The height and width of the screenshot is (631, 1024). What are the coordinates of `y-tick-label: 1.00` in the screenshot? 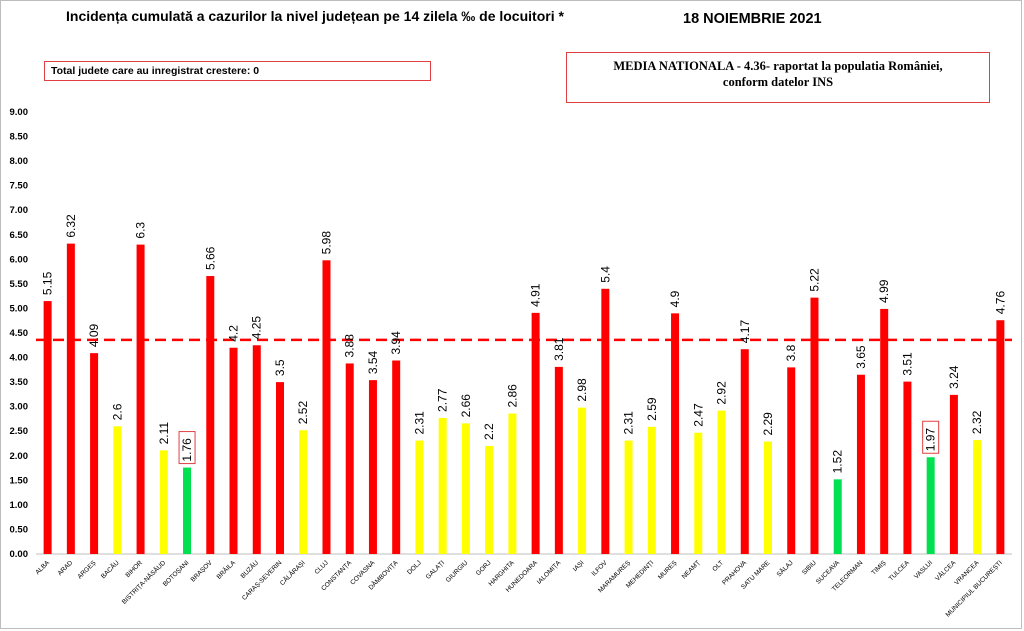 It's located at (19, 505).